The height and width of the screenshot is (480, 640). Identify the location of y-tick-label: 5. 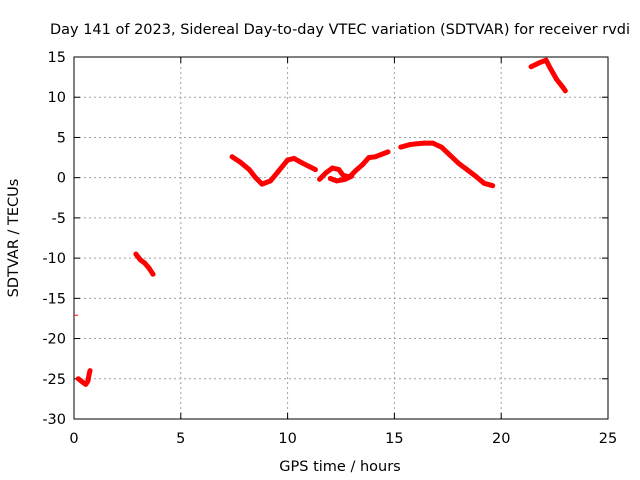
(61, 138).